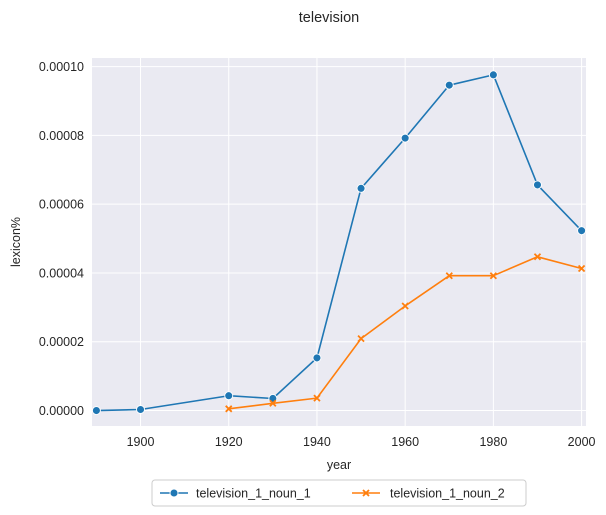 Image resolution: width=606 pixels, height=515 pixels. Describe the element at coordinates (61, 273) in the screenshot. I see `y-tick-label: 0.00004` at that location.